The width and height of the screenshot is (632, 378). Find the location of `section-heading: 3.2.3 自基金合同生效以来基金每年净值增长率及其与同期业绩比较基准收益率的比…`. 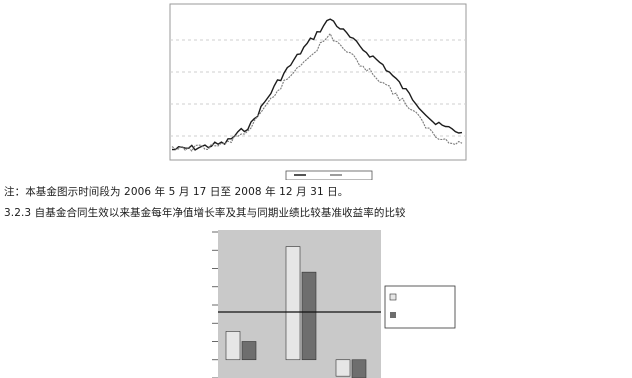

section-heading: 3.2.3 自基金合同生效以来基金每年净值增长率及其与同期业绩比较基准收益率的比… is located at coordinates (205, 213).